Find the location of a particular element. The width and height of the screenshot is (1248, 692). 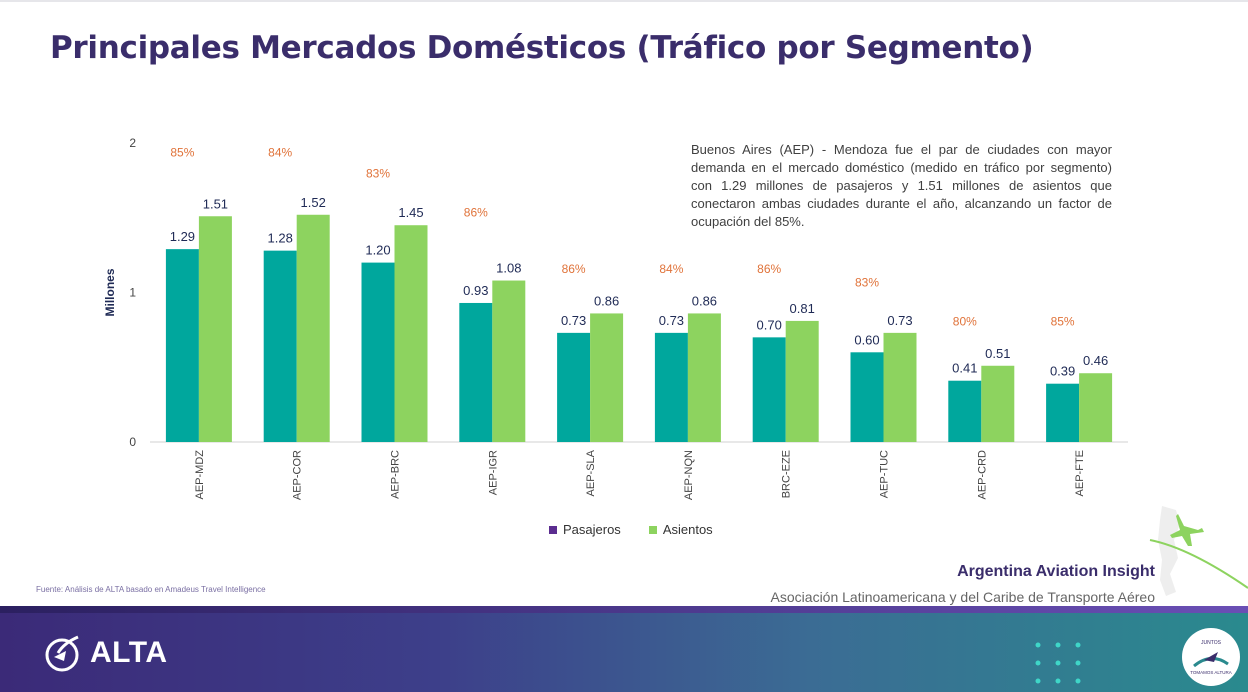

bar-pasajeros-aep-nqn is located at coordinates (671, 387).